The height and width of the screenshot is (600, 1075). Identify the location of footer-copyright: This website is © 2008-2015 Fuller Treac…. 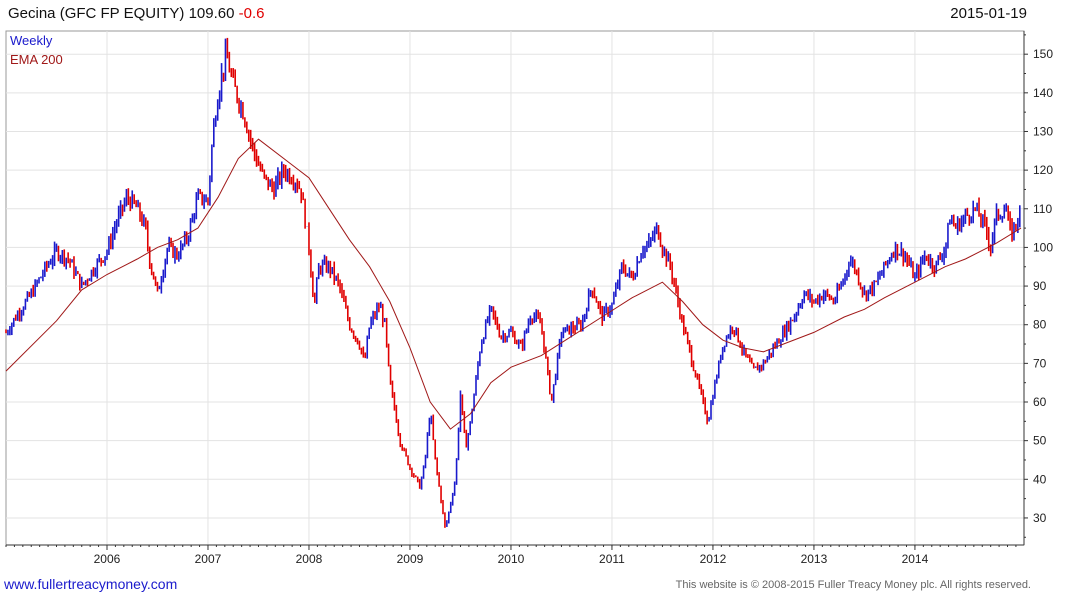
(853, 585).